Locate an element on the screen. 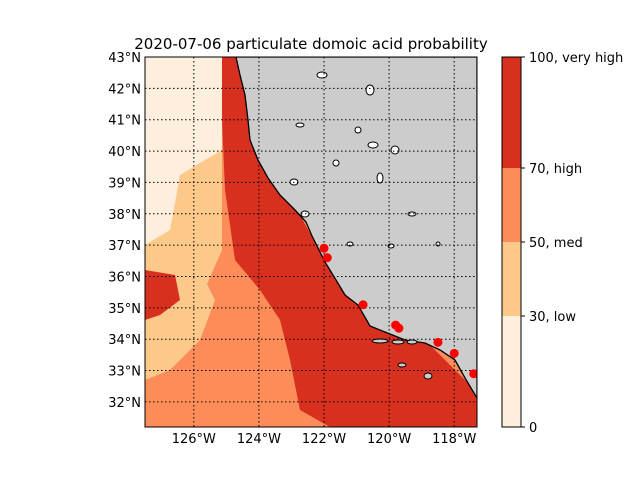 The image size is (640, 480). latitude-tick-label: 38°N is located at coordinates (124, 215).